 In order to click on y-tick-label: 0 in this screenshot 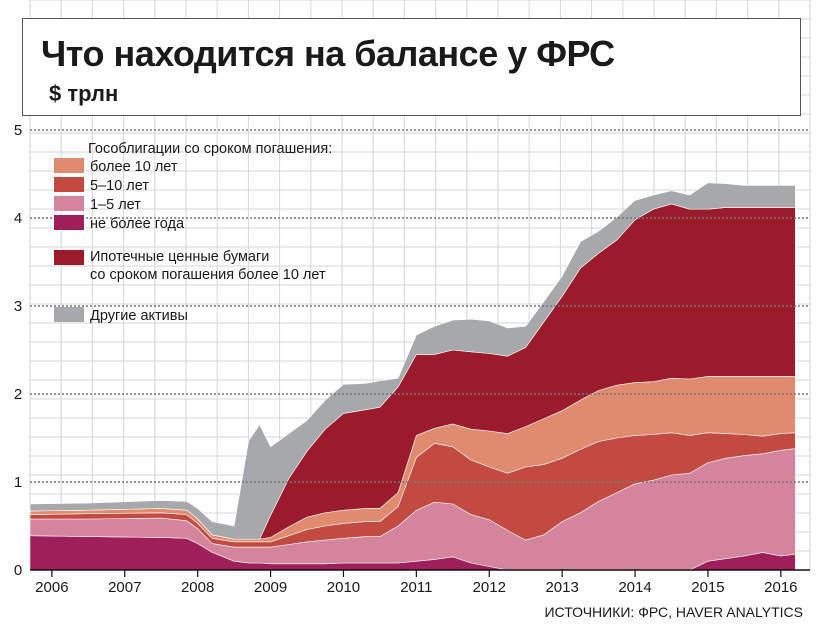, I will do `click(18, 570)`.